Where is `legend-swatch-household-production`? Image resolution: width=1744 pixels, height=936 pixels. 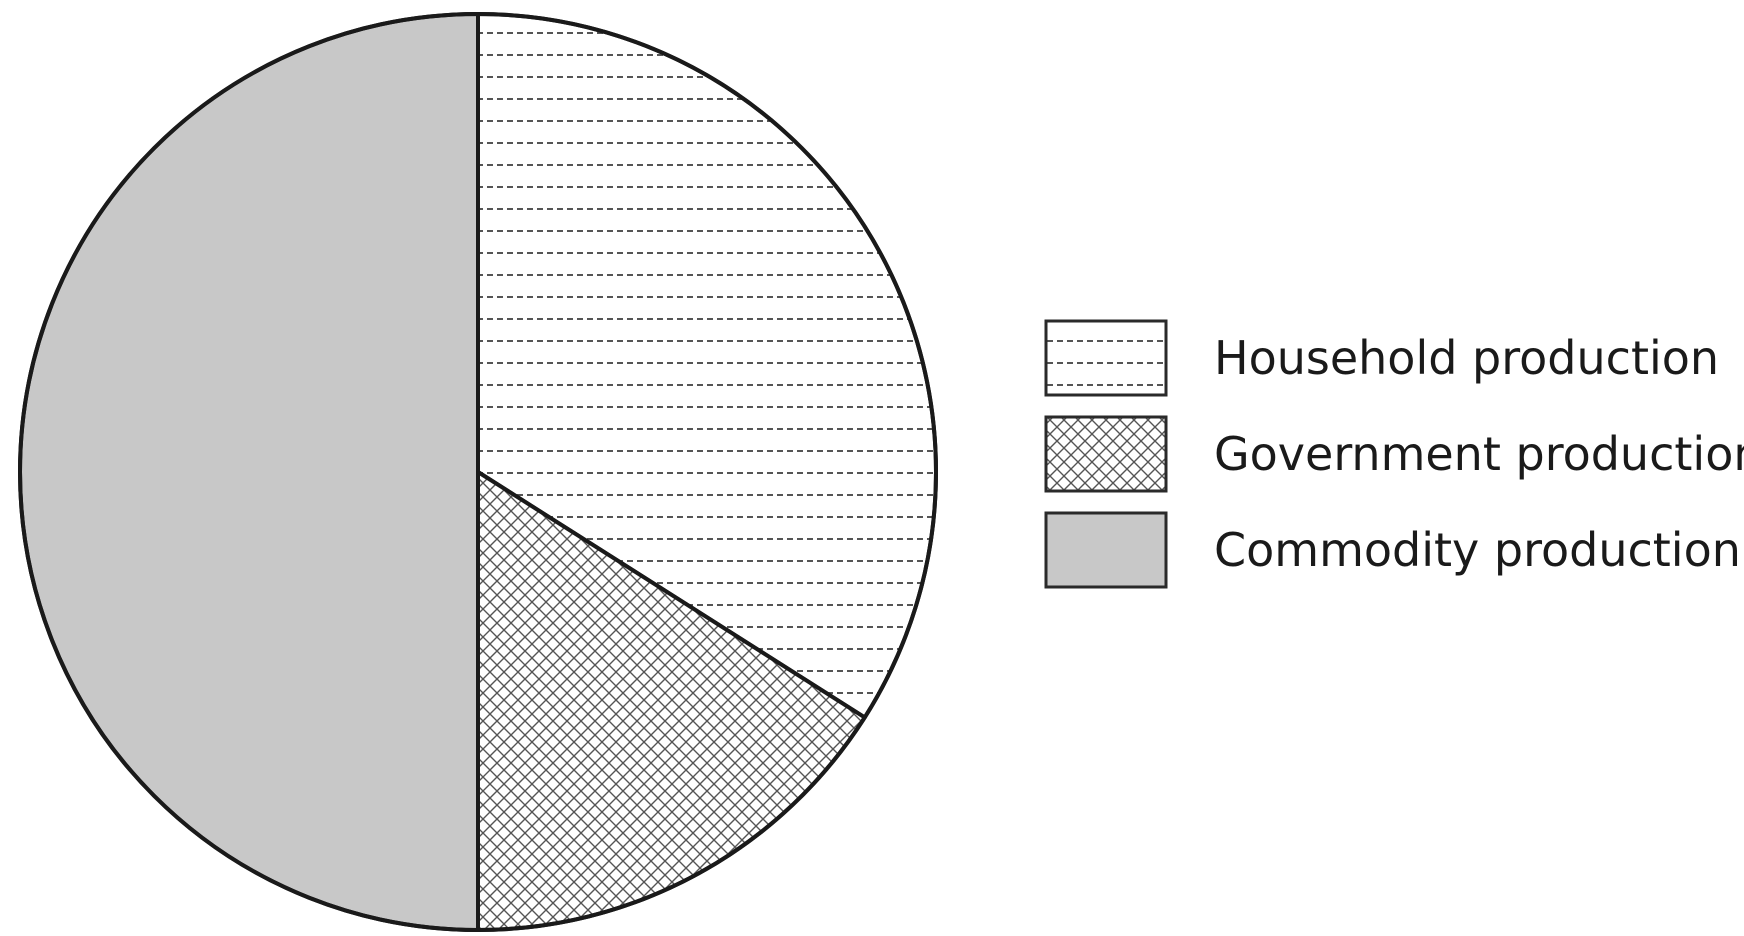 legend-swatch-household-production is located at coordinates (1106, 358).